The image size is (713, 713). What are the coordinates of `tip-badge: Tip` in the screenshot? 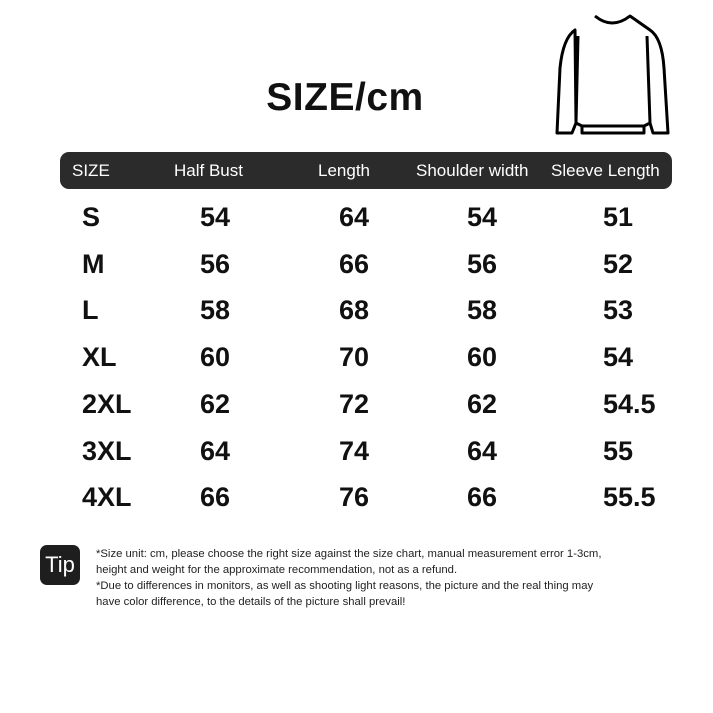 It's located at (60, 565).